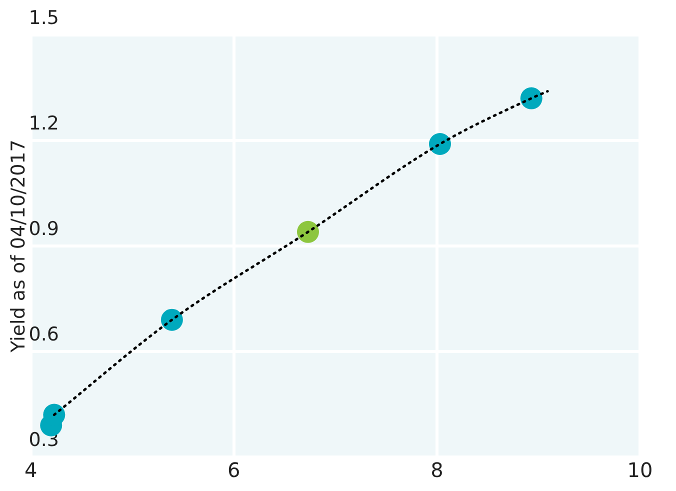 Image resolution: width=676 pixels, height=491 pixels. Describe the element at coordinates (640, 470) in the screenshot. I see `x-tick-label: 10` at that location.